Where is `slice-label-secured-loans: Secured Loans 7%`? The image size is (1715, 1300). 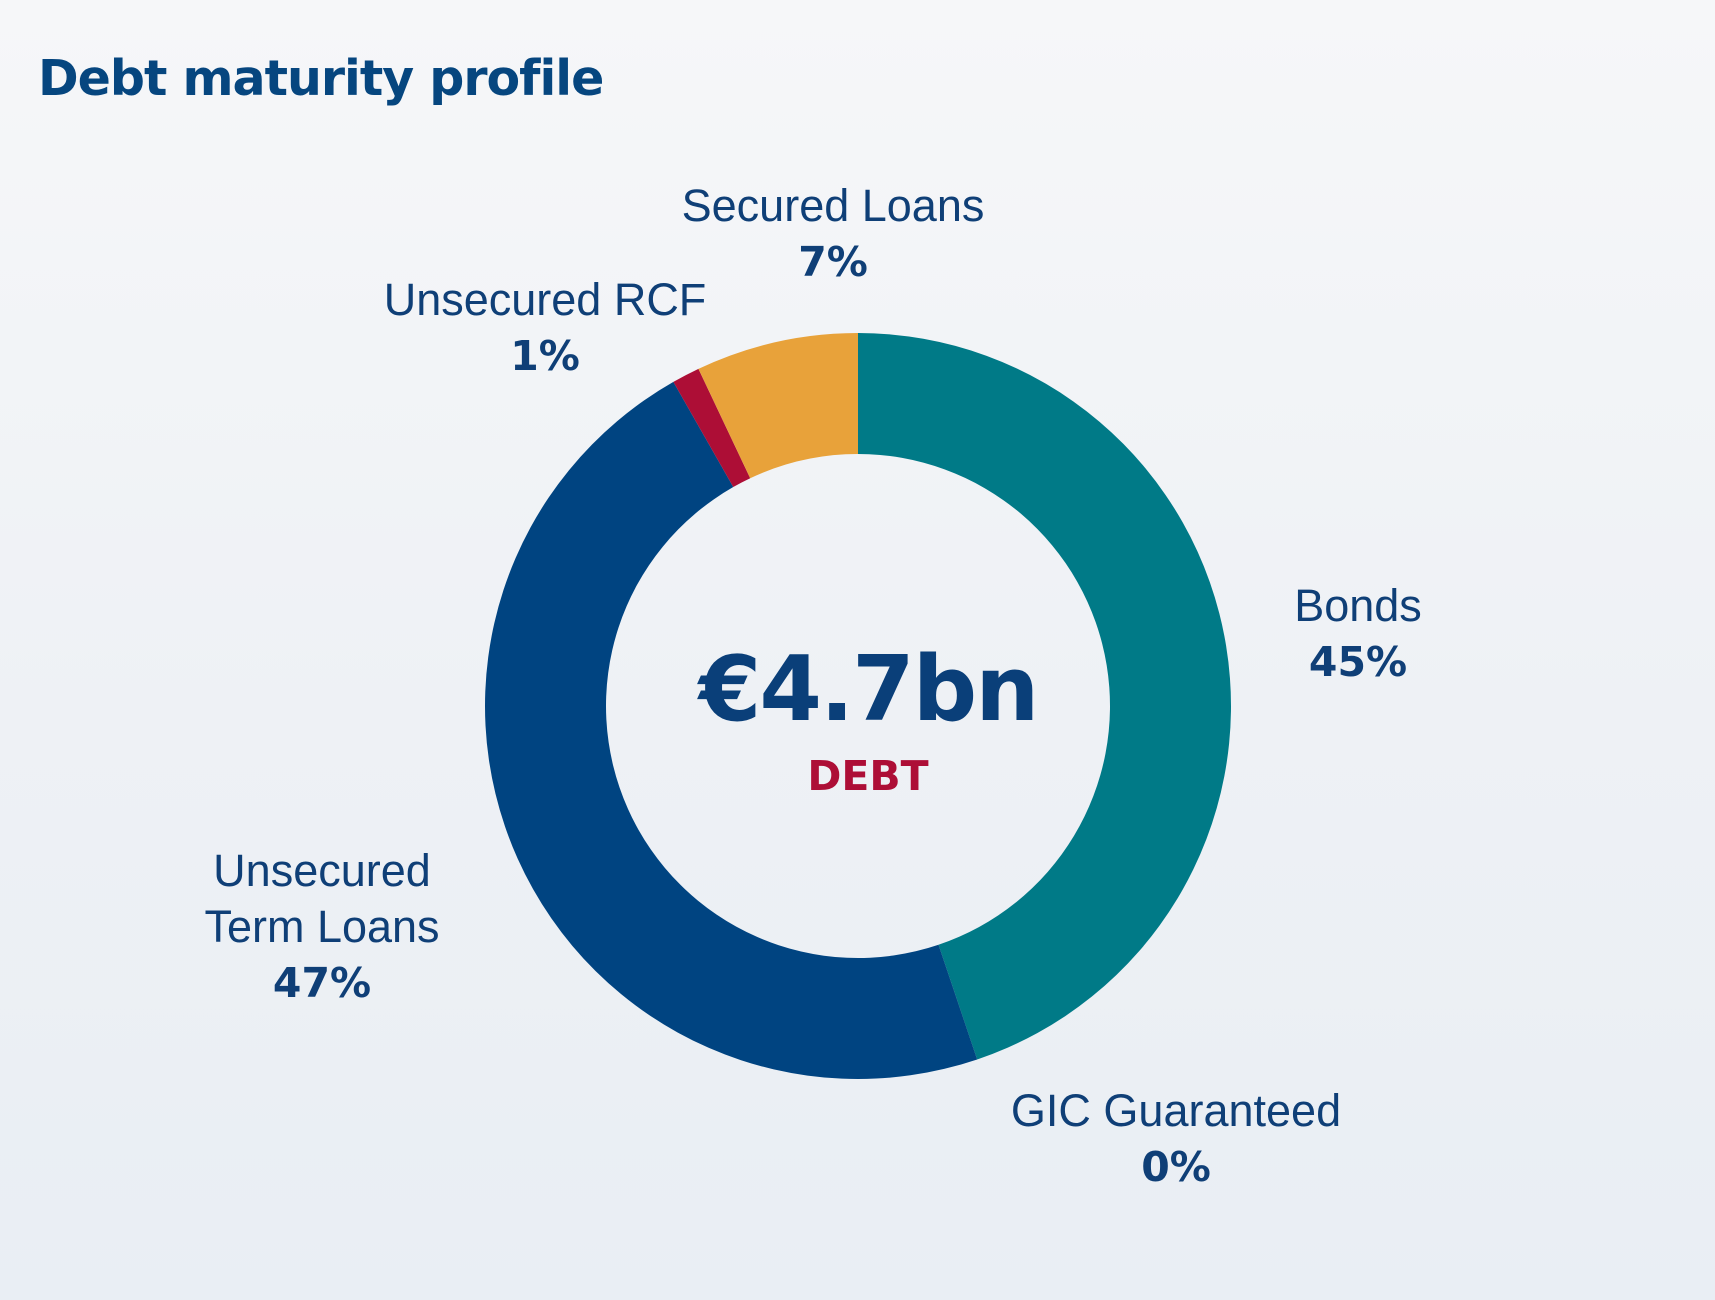 slice-label-secured-loans: Secured Loans 7% is located at coordinates (833, 234).